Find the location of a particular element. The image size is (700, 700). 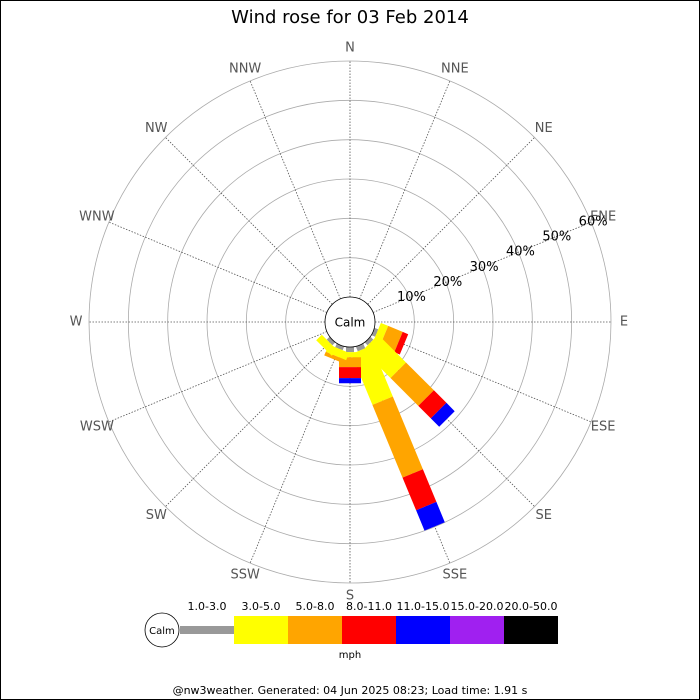

direction-label: WSW is located at coordinates (97, 426).